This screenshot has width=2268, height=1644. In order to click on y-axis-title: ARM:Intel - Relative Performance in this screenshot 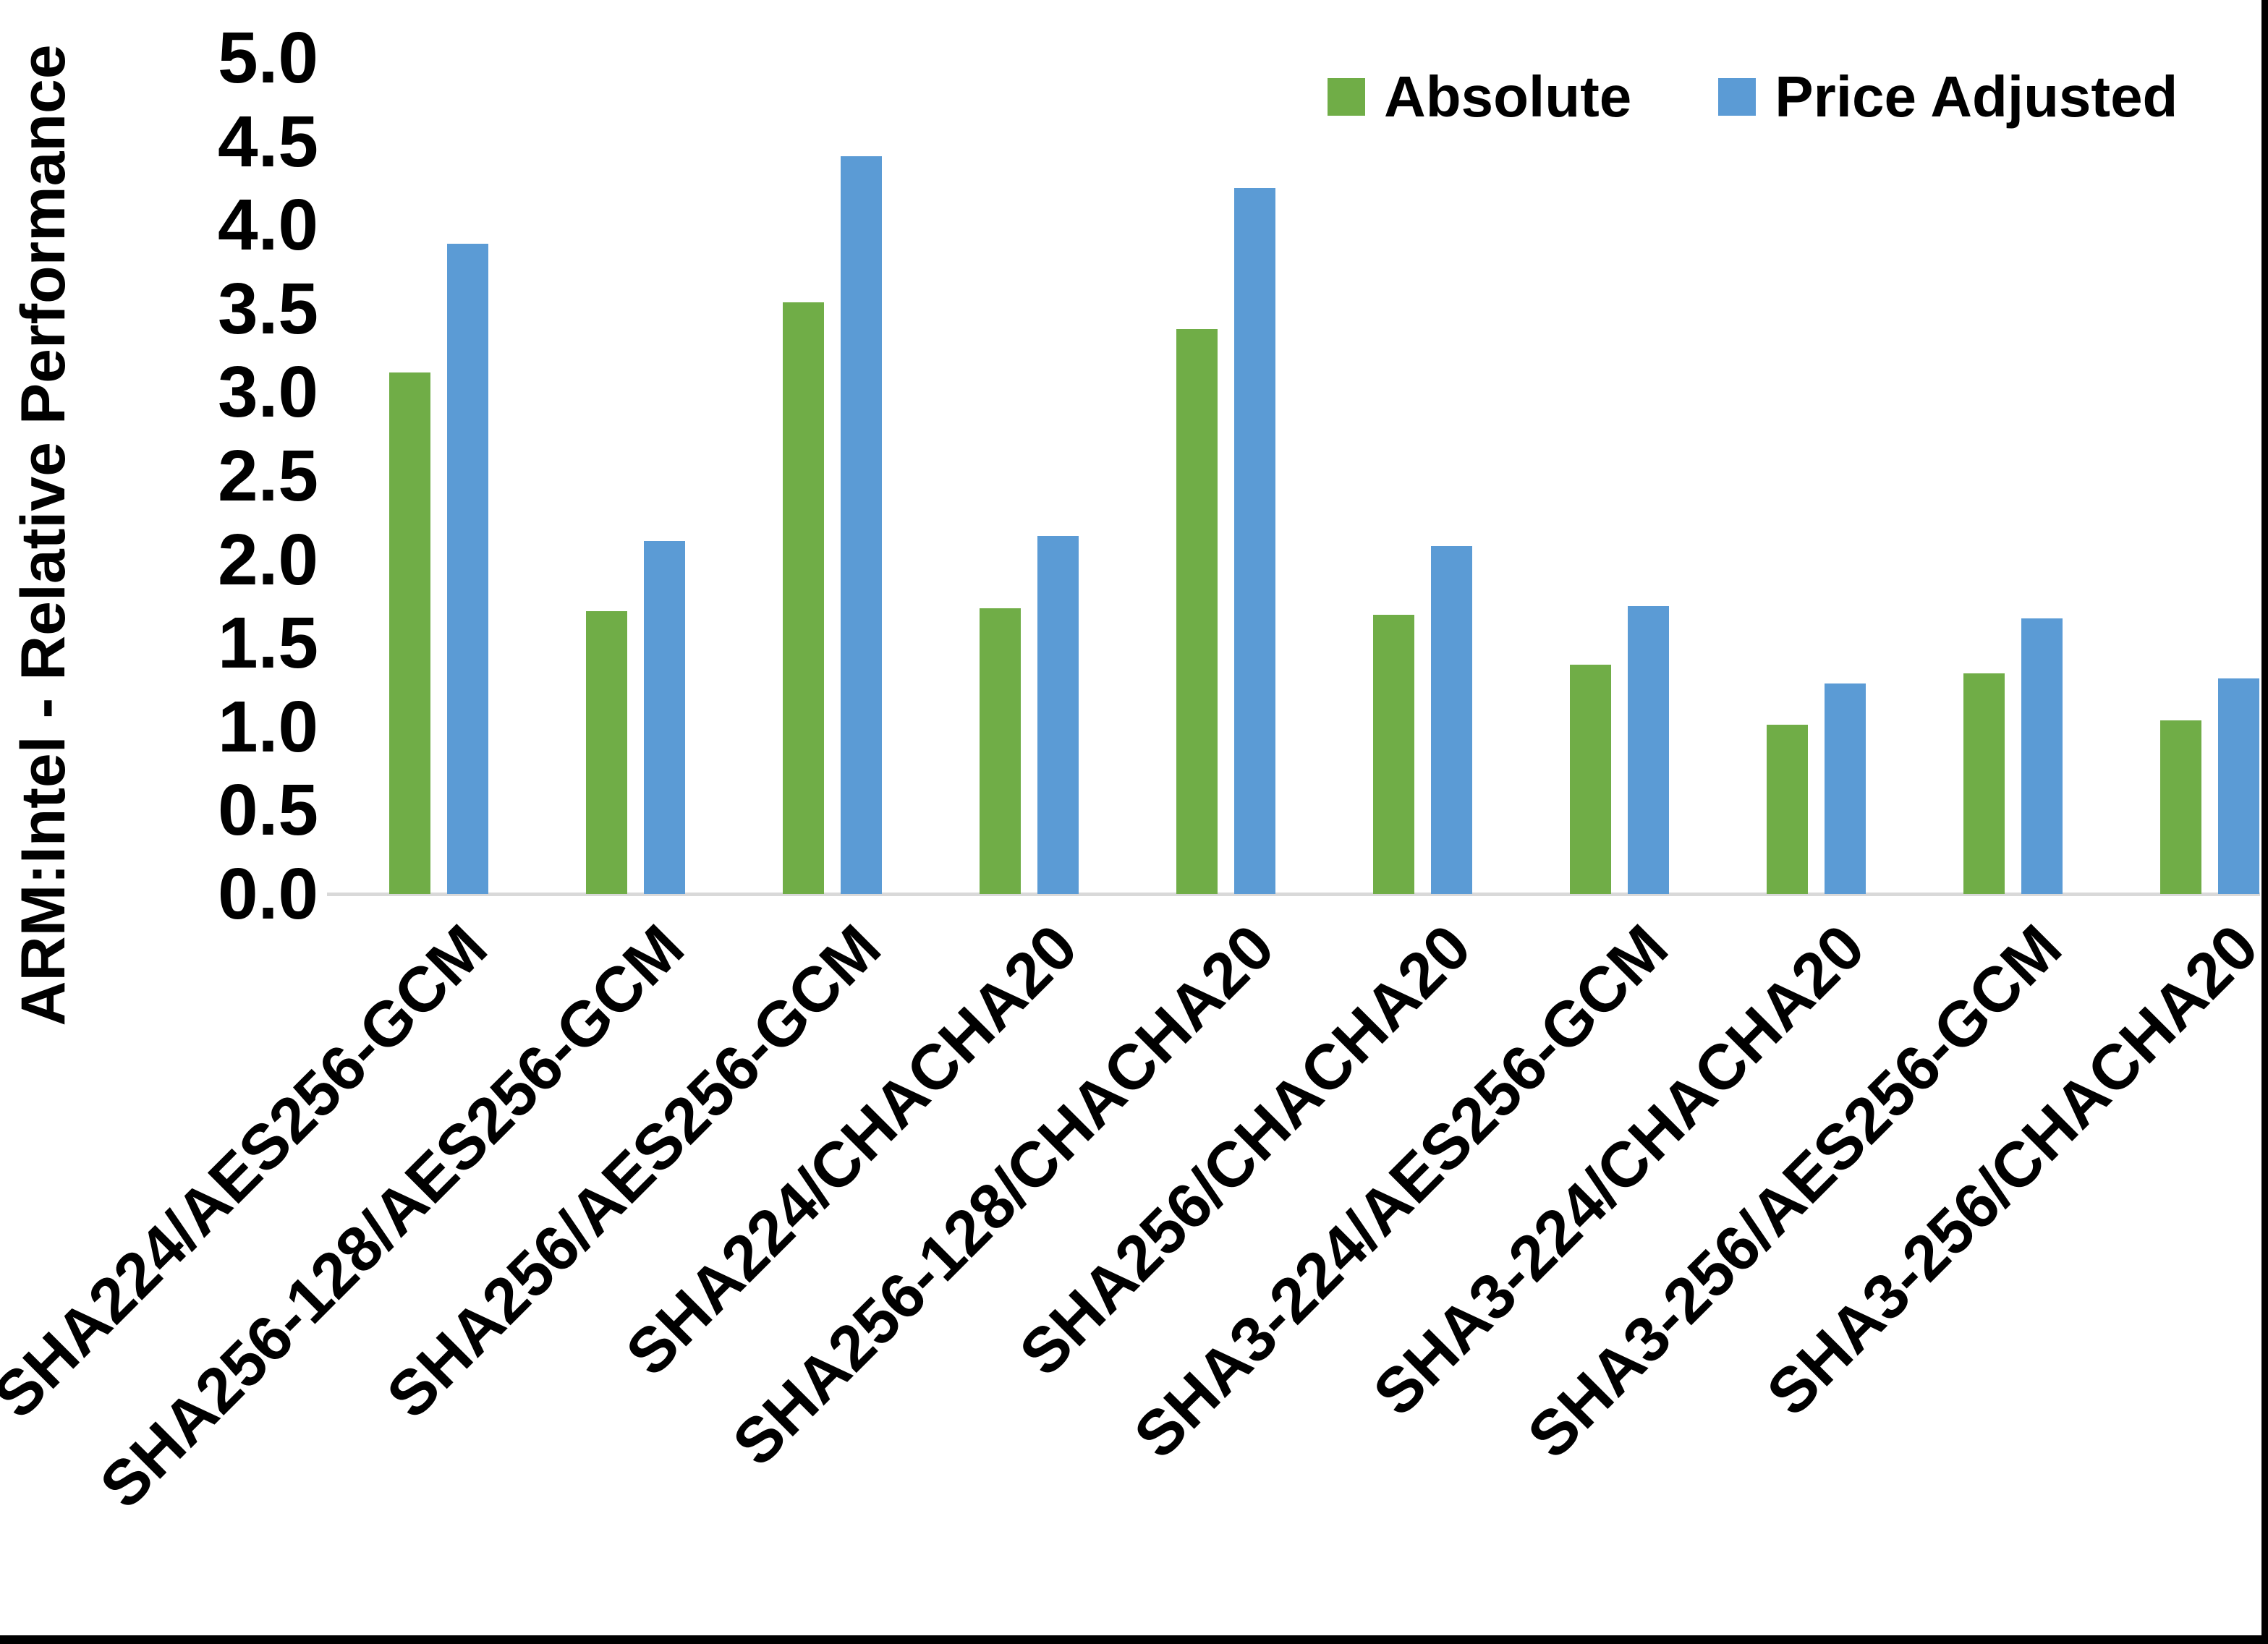, I will do `click(43, 535)`.